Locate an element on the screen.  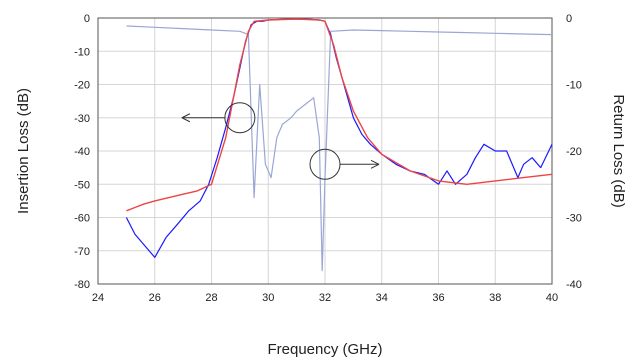
left-y-tick-label: -10 is located at coordinates (82, 52).